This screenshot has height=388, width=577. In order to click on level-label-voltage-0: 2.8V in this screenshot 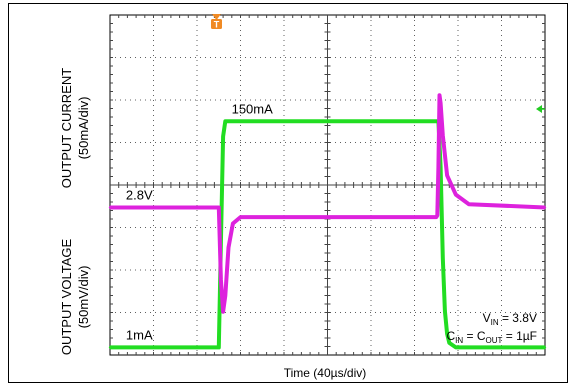, I will do `click(139, 195)`.